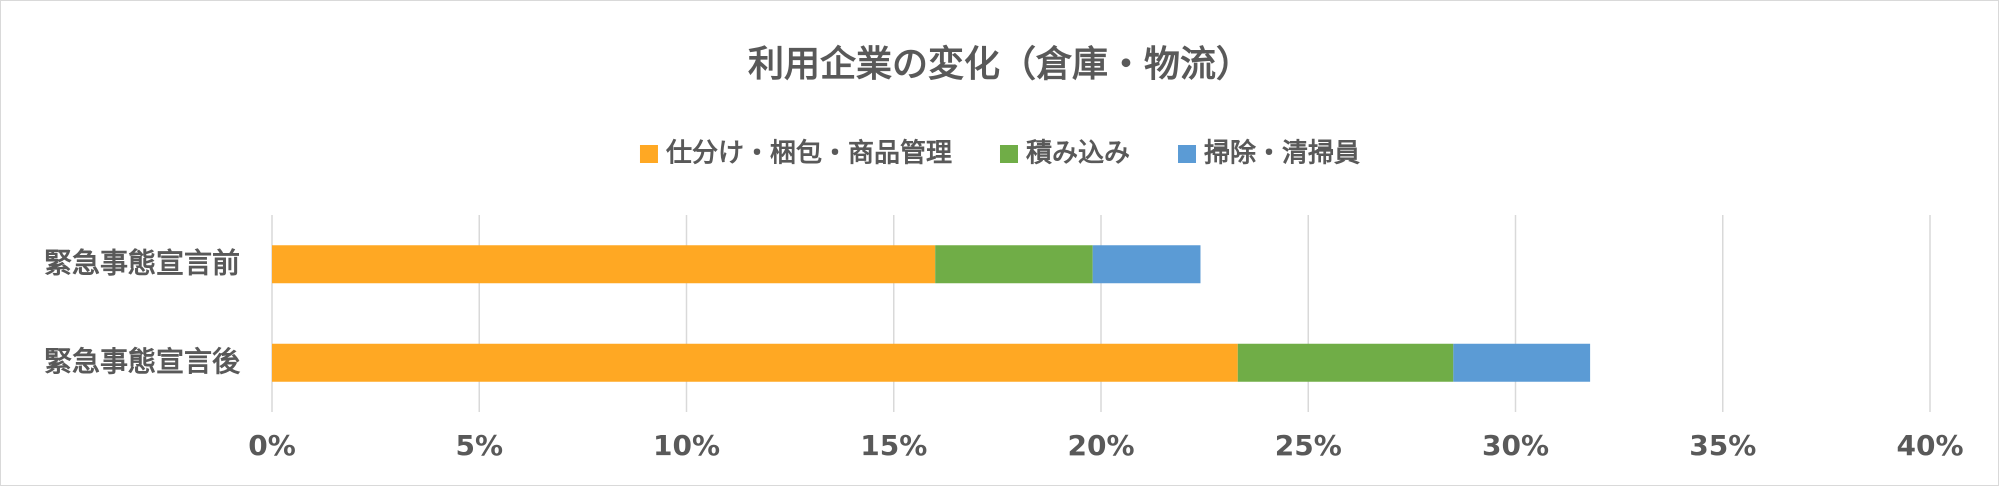 Image resolution: width=1999 pixels, height=486 pixels. What do you see at coordinates (1100, 445) in the screenshot?
I see `x-tick-label: 20%` at bounding box center [1100, 445].